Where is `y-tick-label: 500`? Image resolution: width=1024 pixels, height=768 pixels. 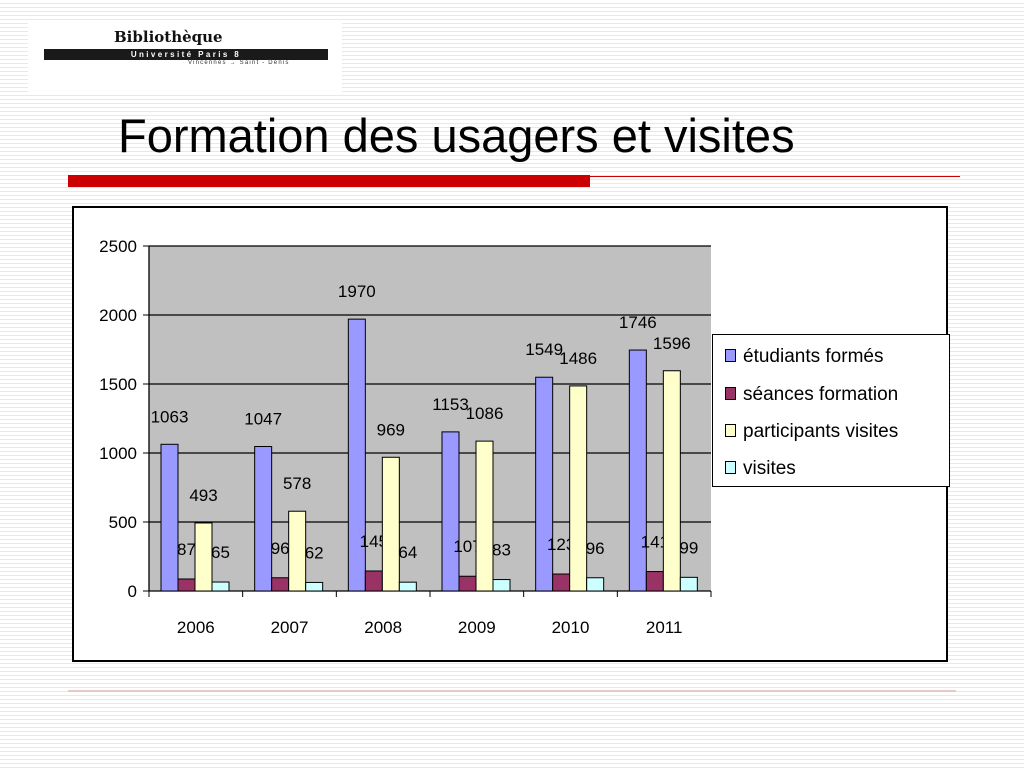
y-tick-label: 500 is located at coordinates (123, 522).